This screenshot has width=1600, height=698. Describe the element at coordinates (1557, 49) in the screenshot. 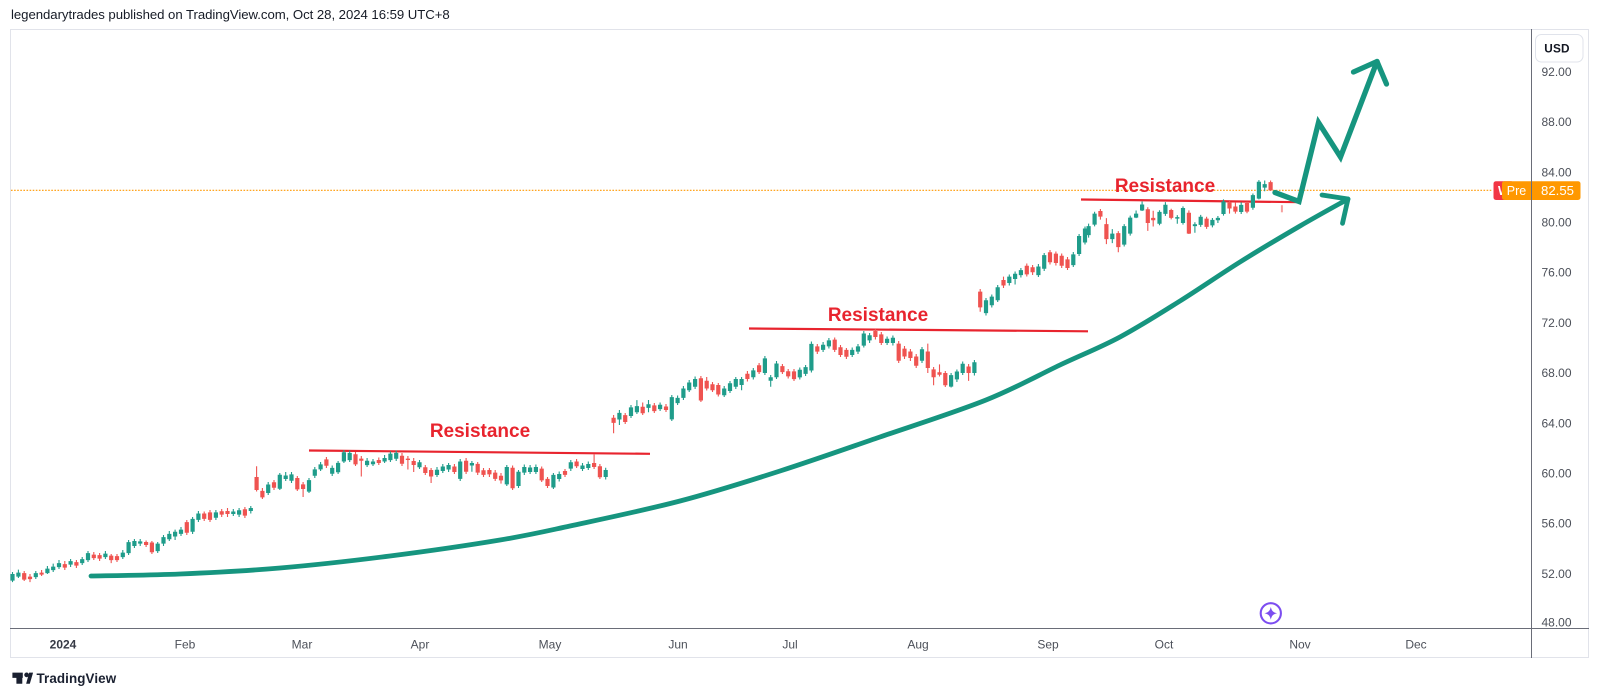

I see `svg-text: USD` at that location.